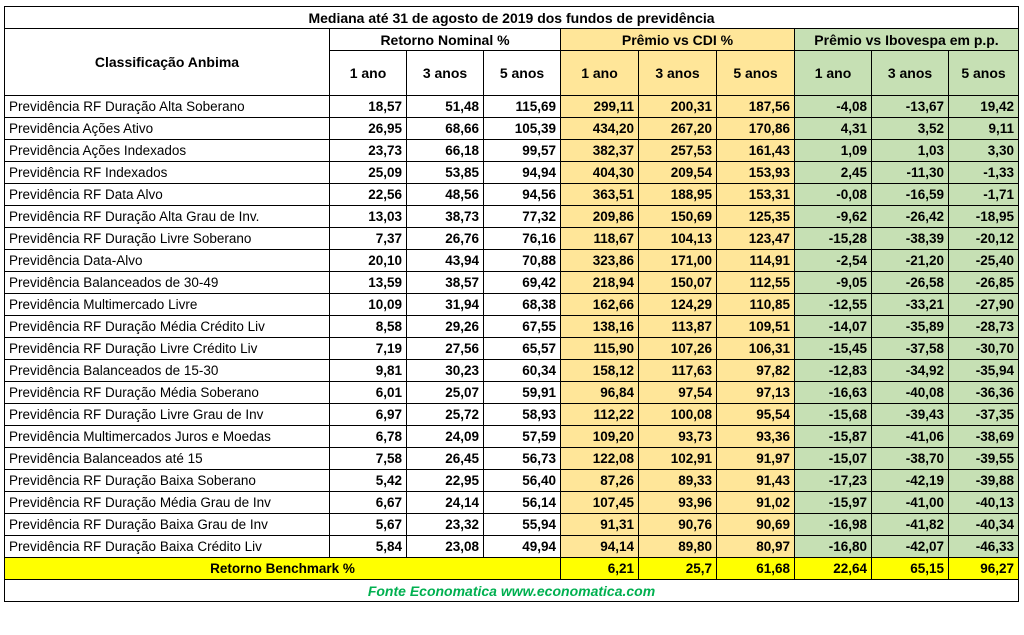 The width and height of the screenshot is (1024, 635). What do you see at coordinates (445, 150) in the screenshot?
I see `value-cell: 66,18` at bounding box center [445, 150].